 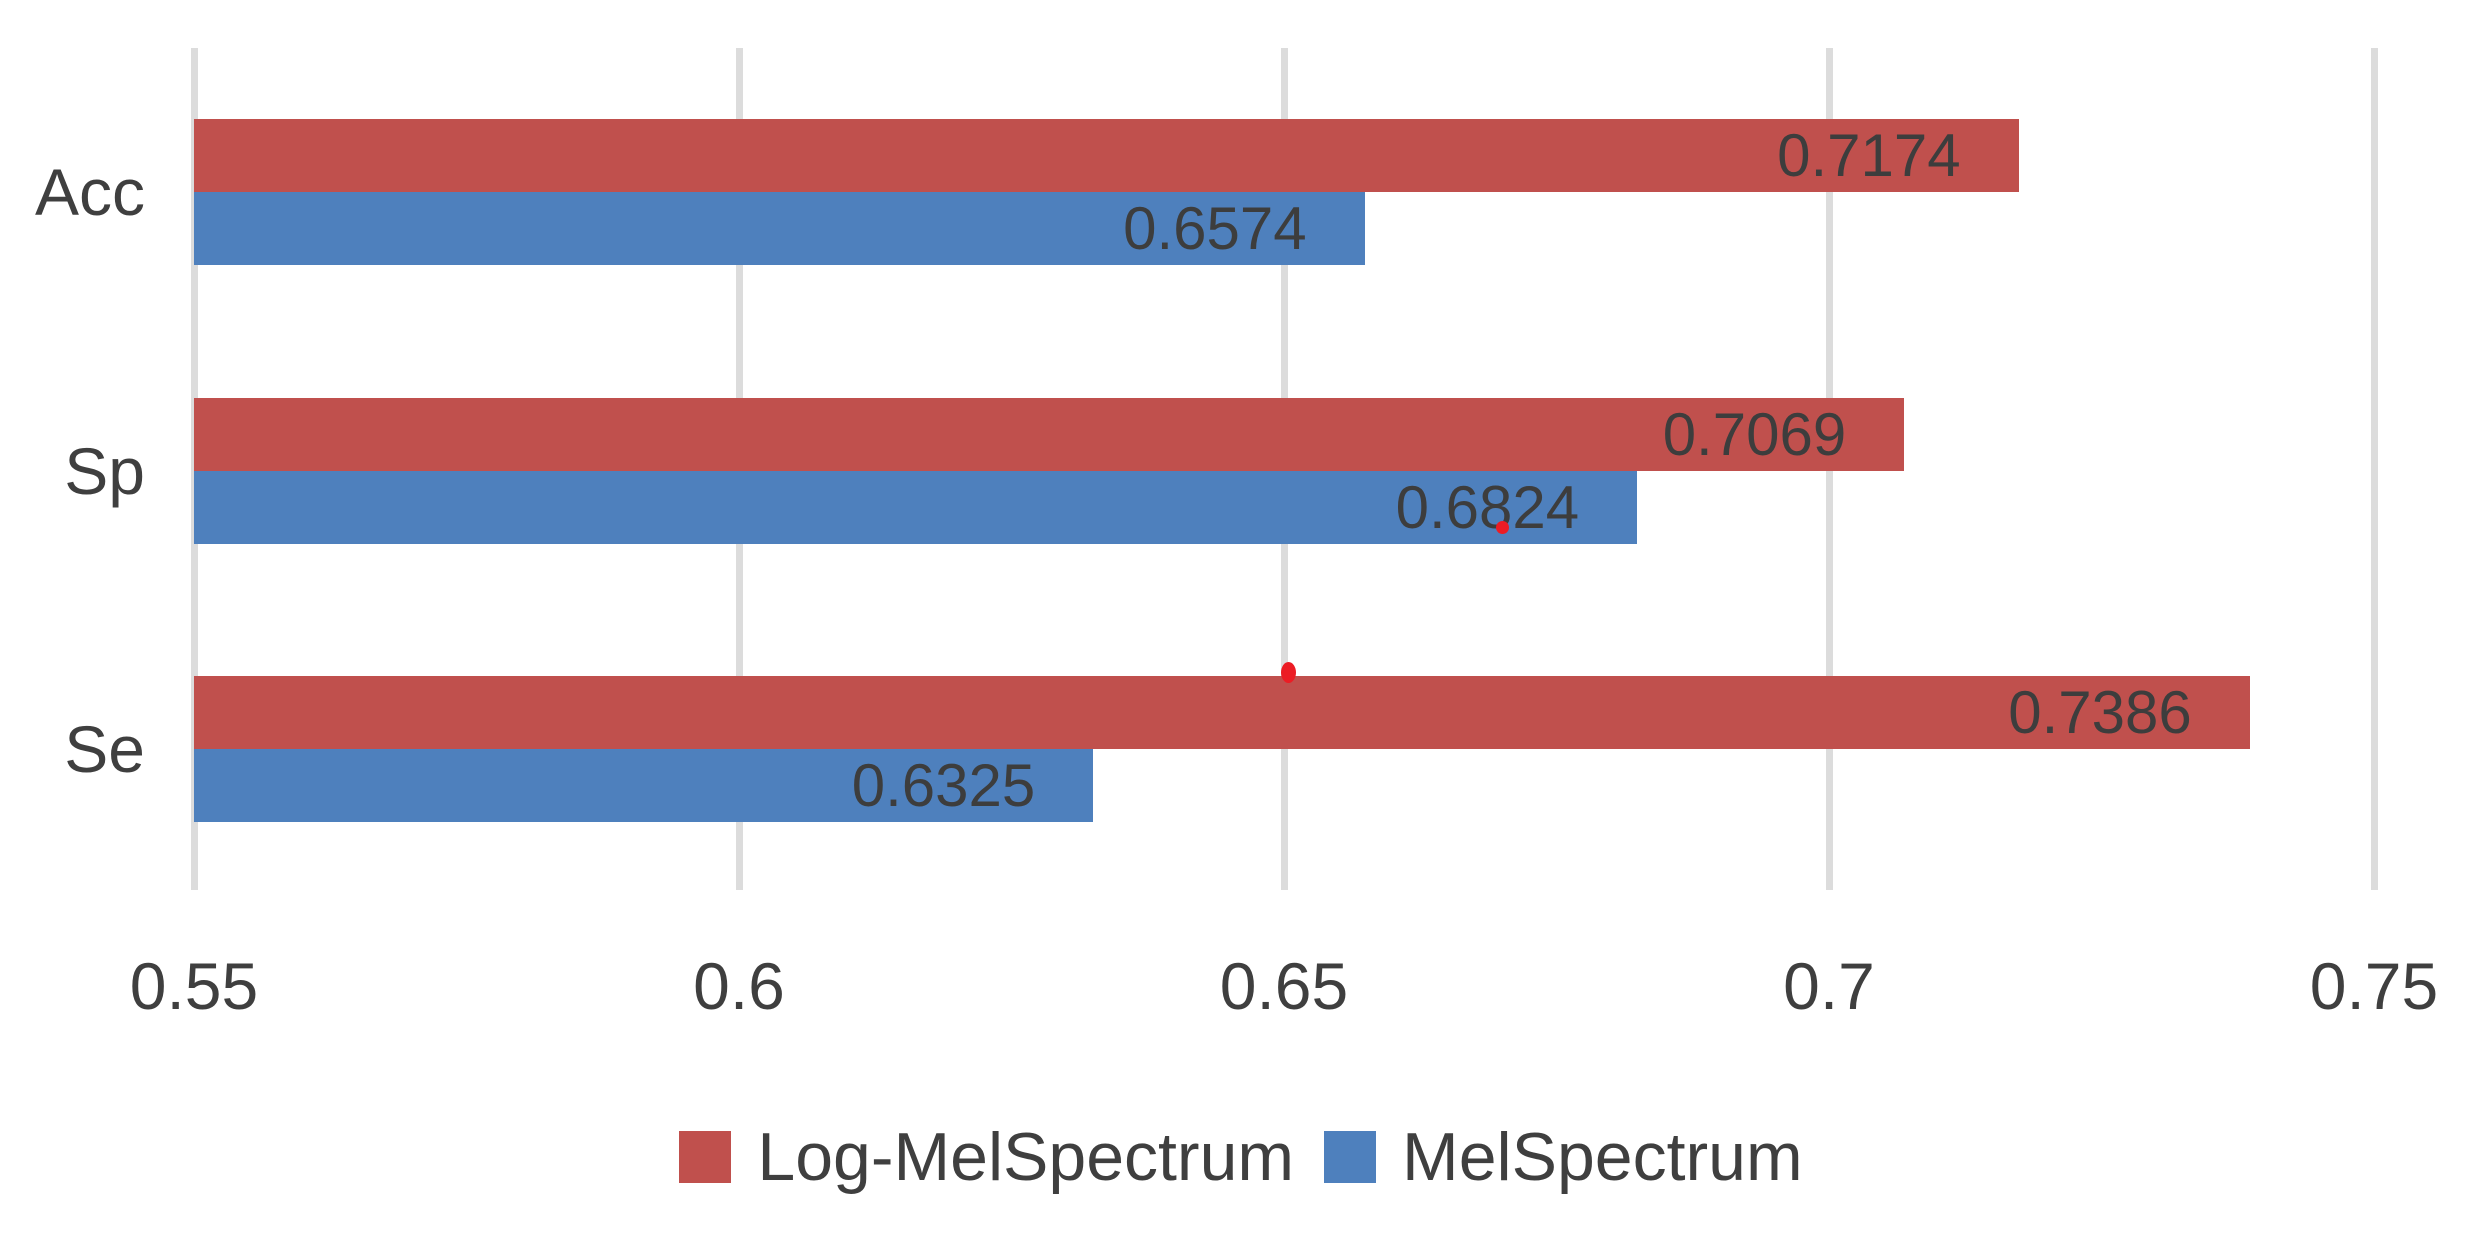 I want to click on bar-melspectrum-sp: 0.6824, so click(x=916, y=507).